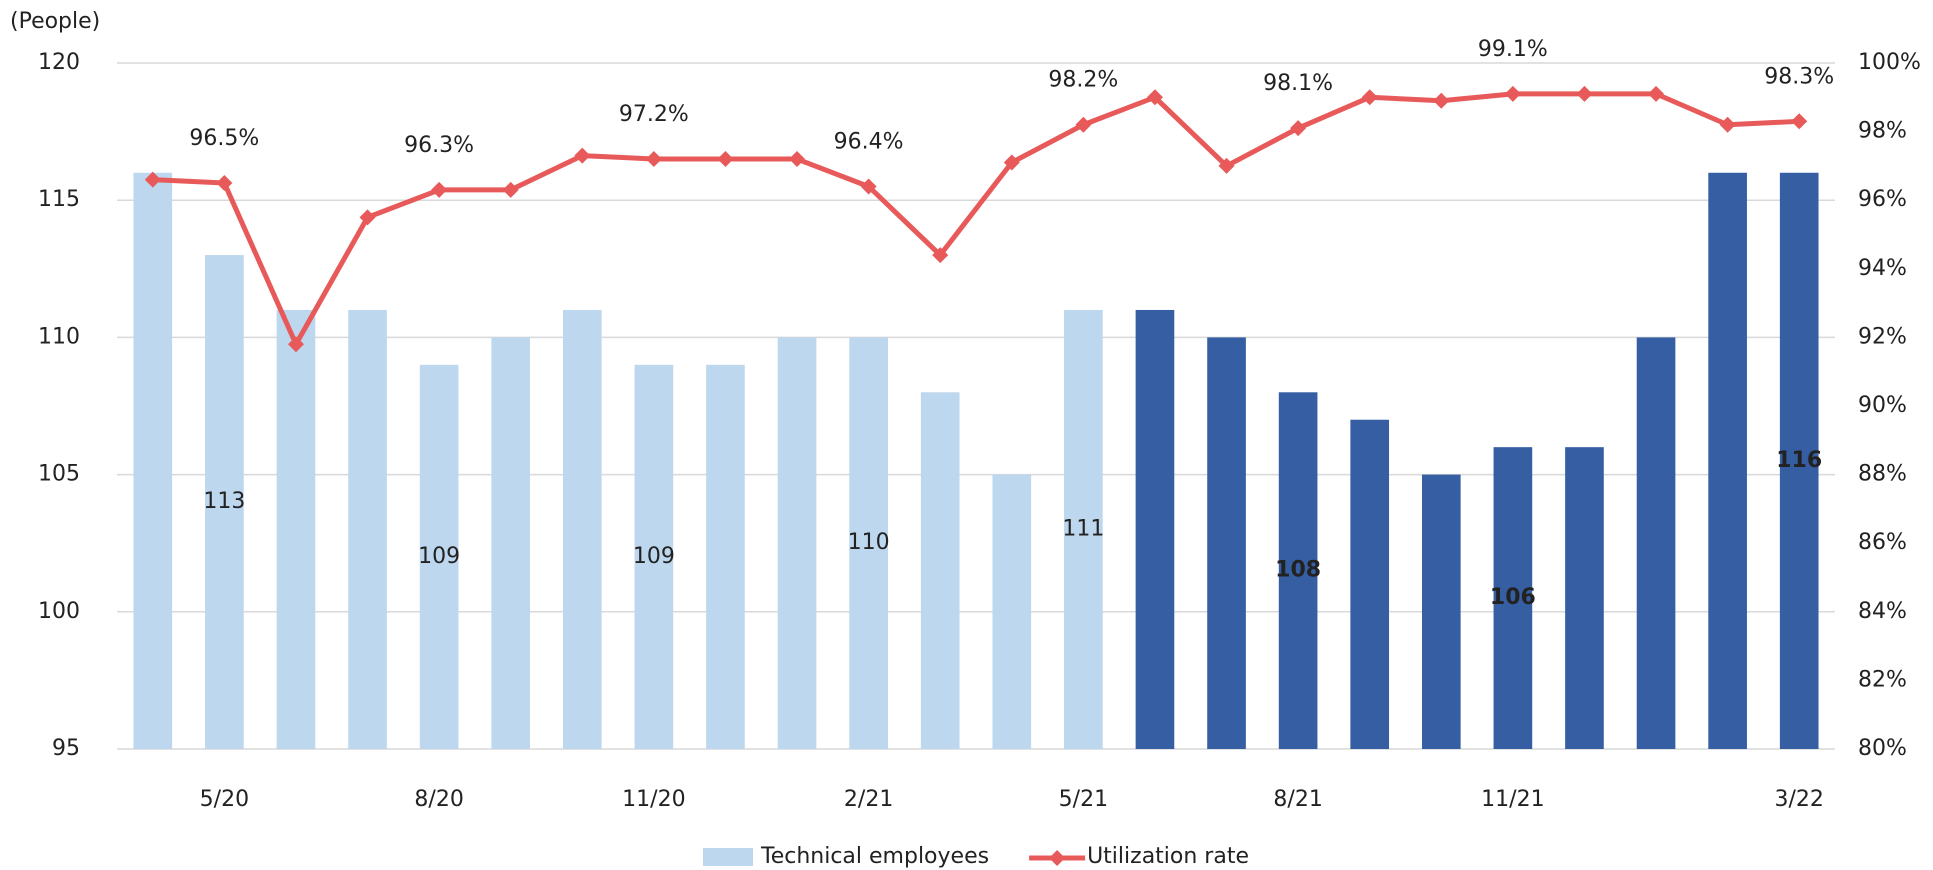 This screenshot has width=1933, height=870. What do you see at coordinates (438, 799) in the screenshot?
I see `x-tick-label: 8/20` at bounding box center [438, 799].